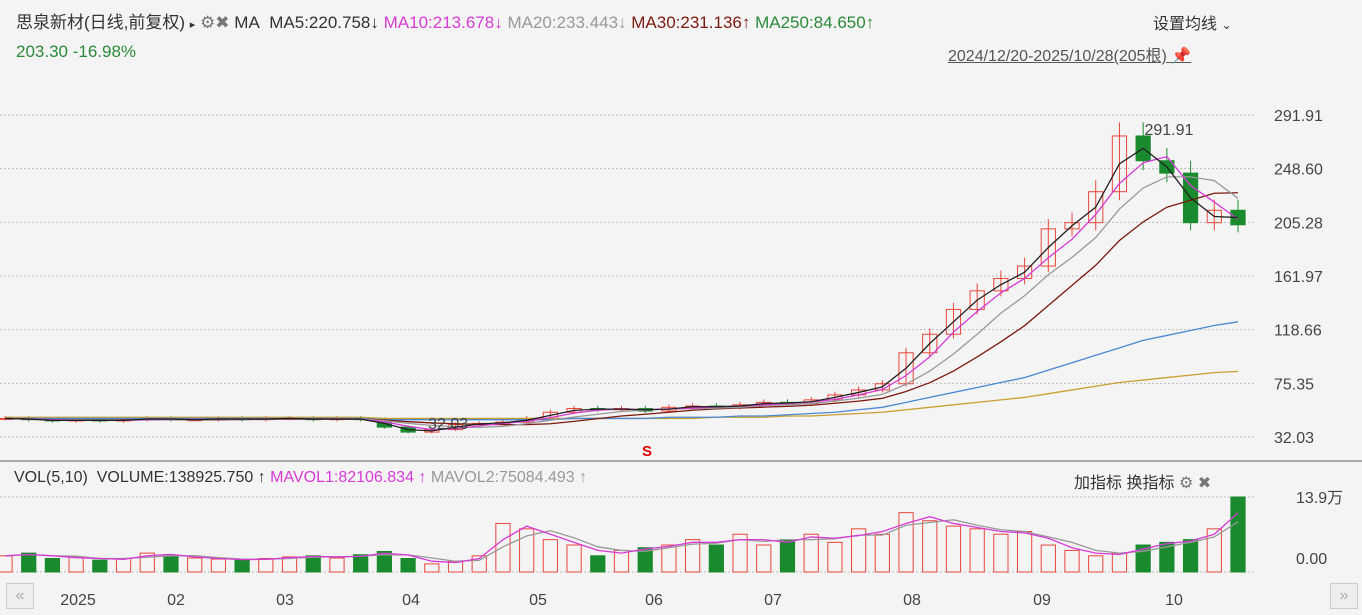  Describe the element at coordinates (1057, 56) in the screenshot. I see `date-range-label: 2024/12/20-2025/10/28(205根)` at that location.